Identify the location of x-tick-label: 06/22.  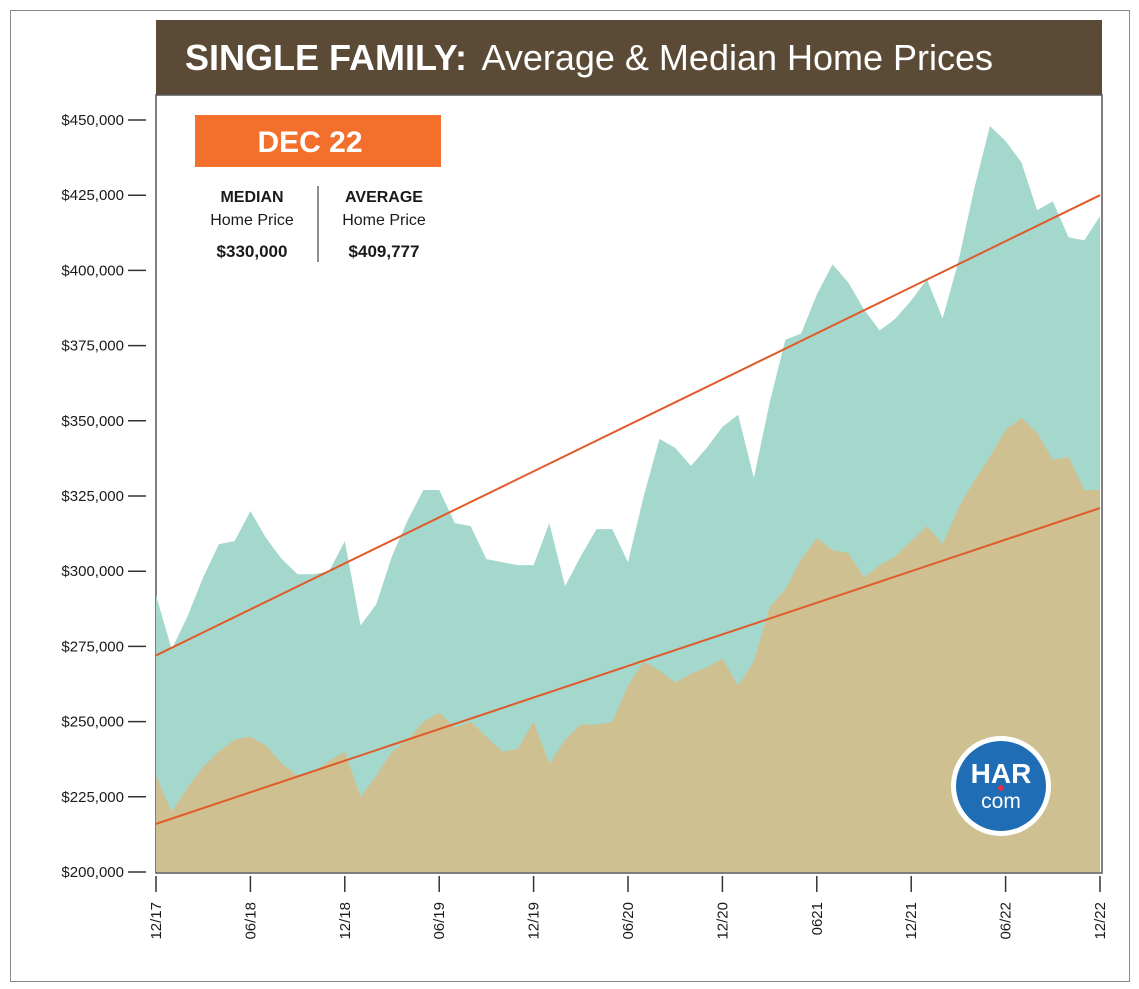
(1006, 921).